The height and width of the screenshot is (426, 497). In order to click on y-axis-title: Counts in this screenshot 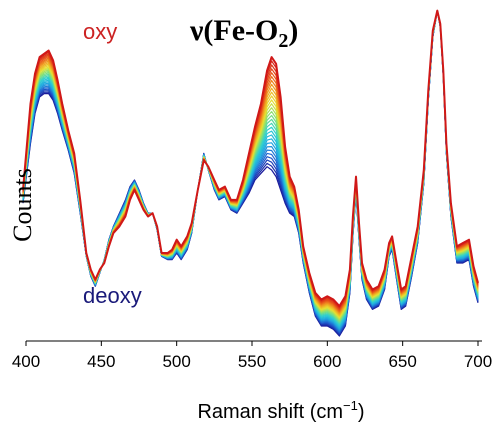, I will do `click(22, 205)`.